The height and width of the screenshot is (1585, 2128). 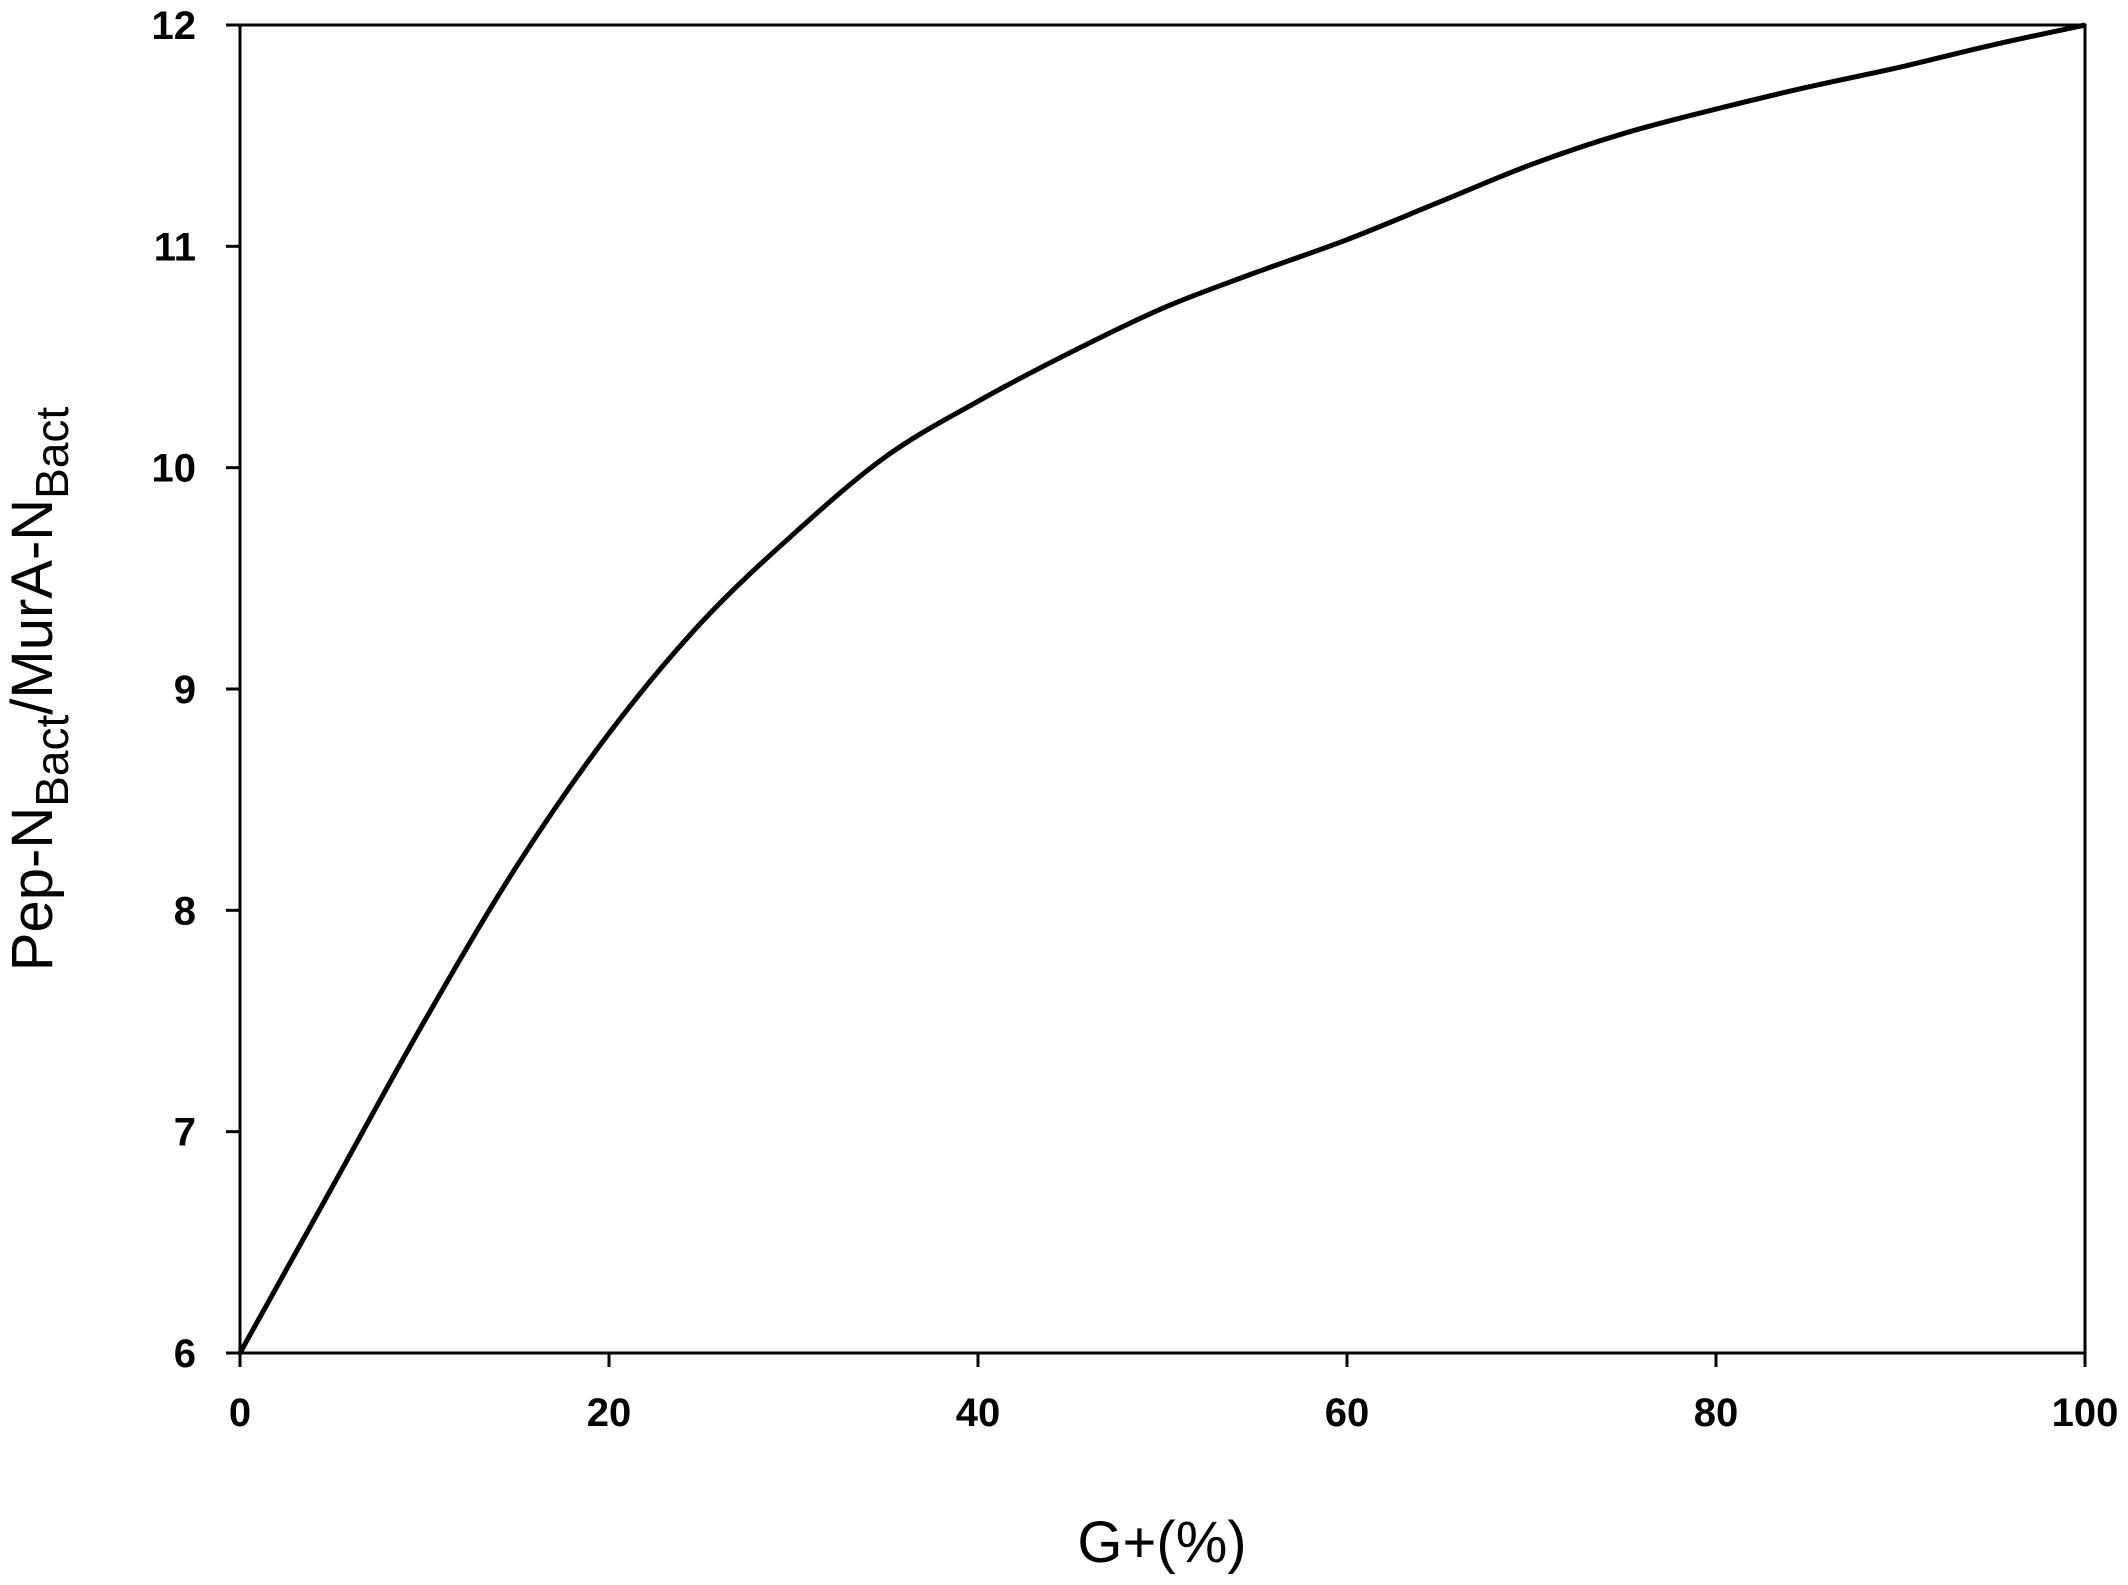 What do you see at coordinates (240, 1413) in the screenshot?
I see `x-tick-label: 0` at bounding box center [240, 1413].